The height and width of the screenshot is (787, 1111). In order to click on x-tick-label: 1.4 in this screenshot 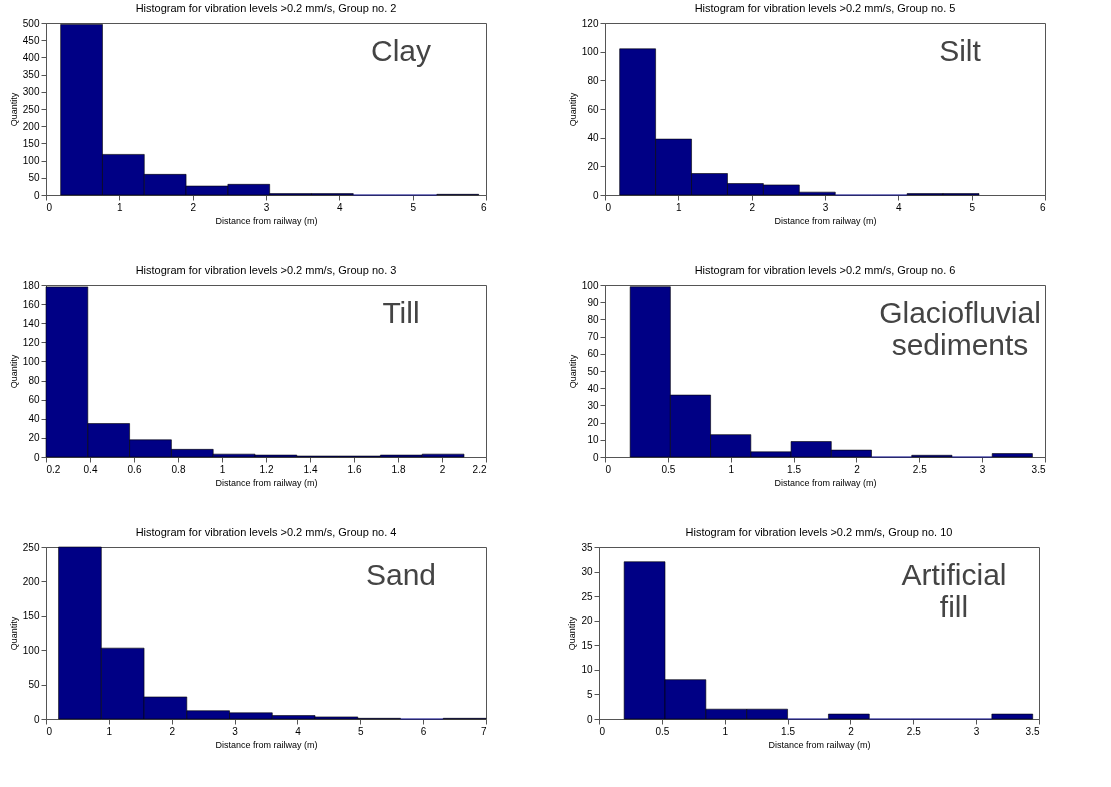, I will do `click(310, 469)`.